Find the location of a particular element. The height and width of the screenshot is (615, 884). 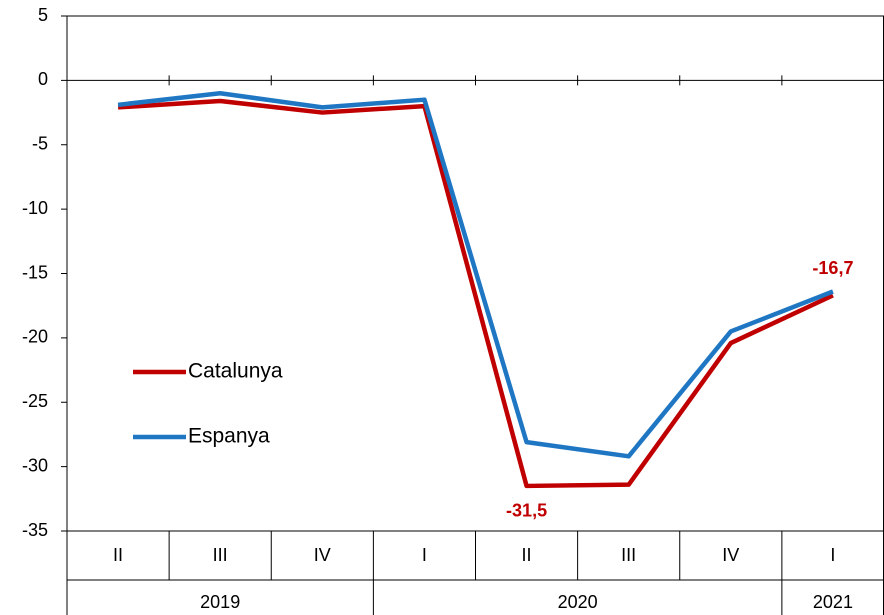

y-tick-label: -35 is located at coordinates (35, 530).